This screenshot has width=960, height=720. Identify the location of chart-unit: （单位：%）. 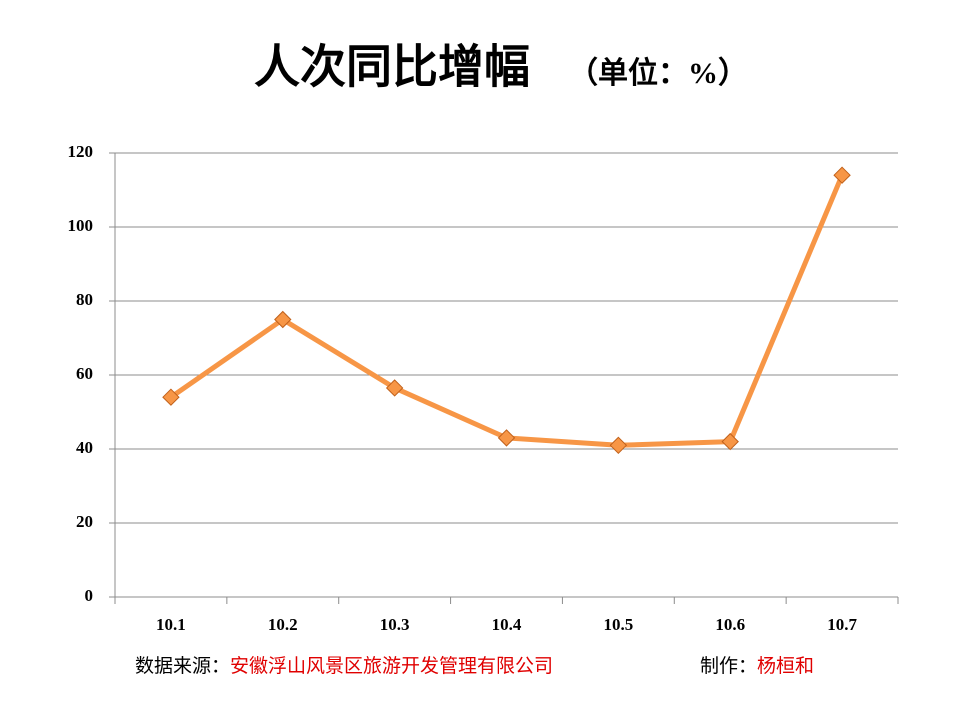
(658, 73).